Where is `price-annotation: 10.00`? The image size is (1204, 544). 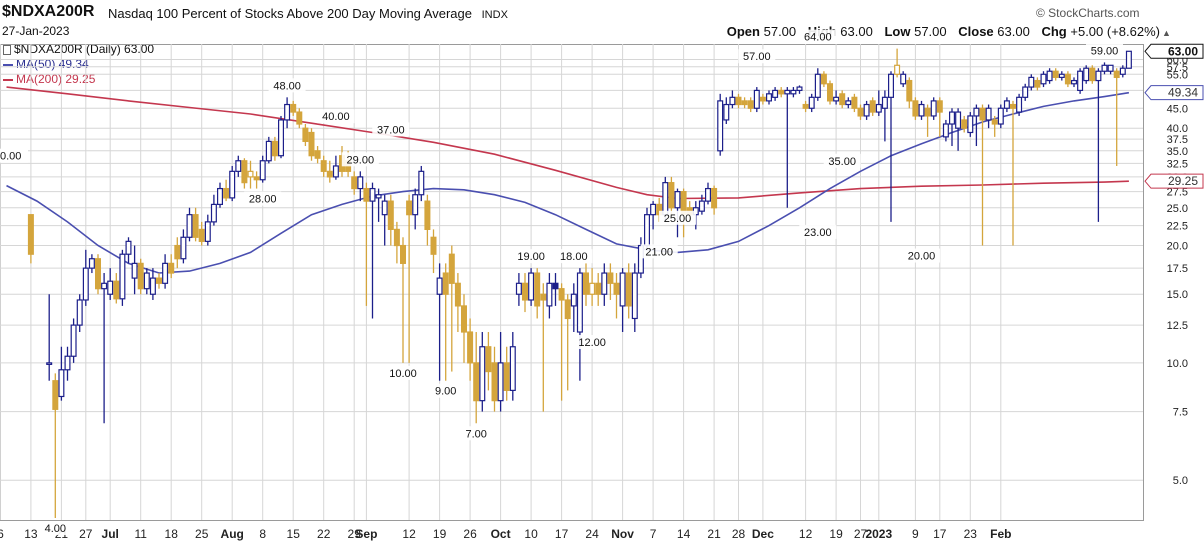
price-annotation: 10.00 is located at coordinates (403, 372).